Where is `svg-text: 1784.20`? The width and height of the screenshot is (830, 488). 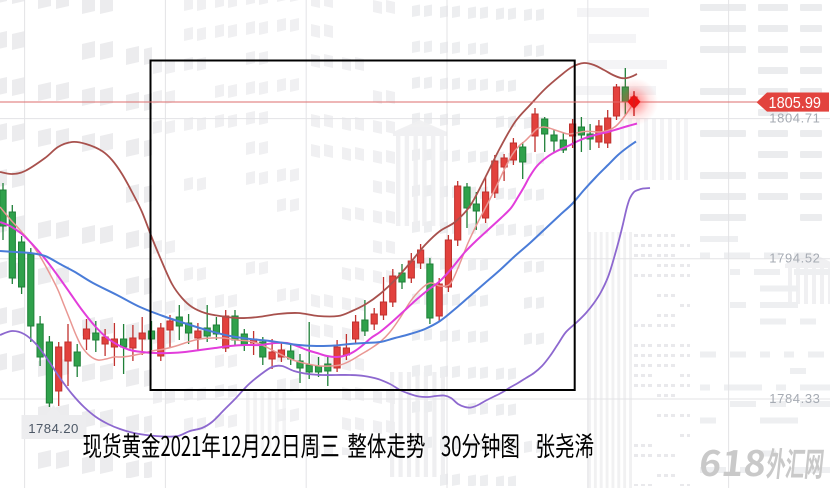
svg-text: 1784.20 is located at coordinates (53, 428).